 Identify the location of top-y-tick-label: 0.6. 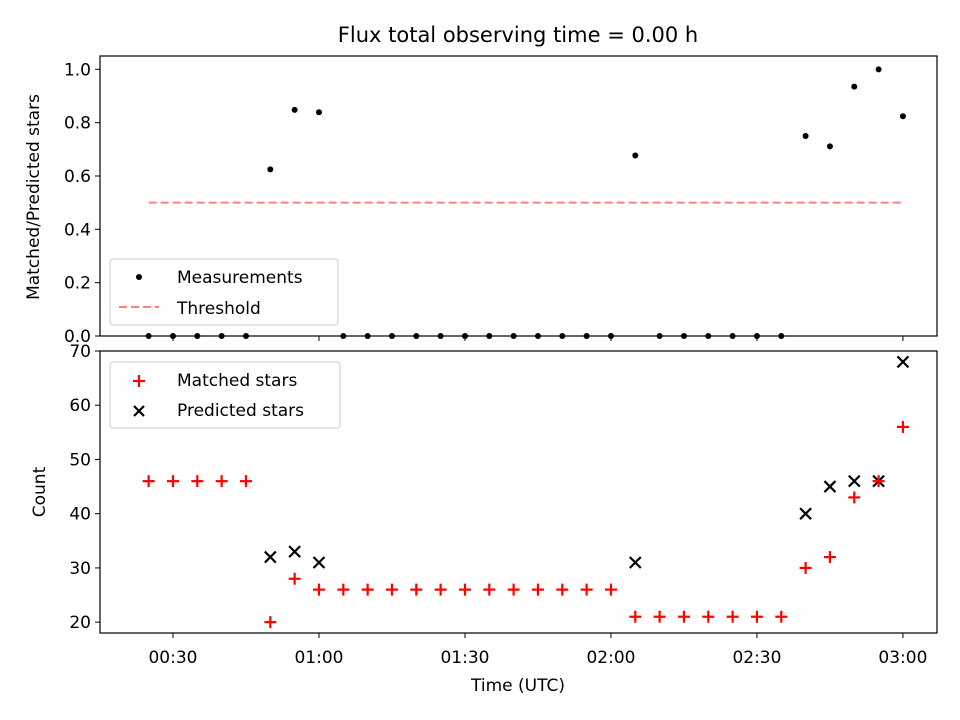
(77, 177).